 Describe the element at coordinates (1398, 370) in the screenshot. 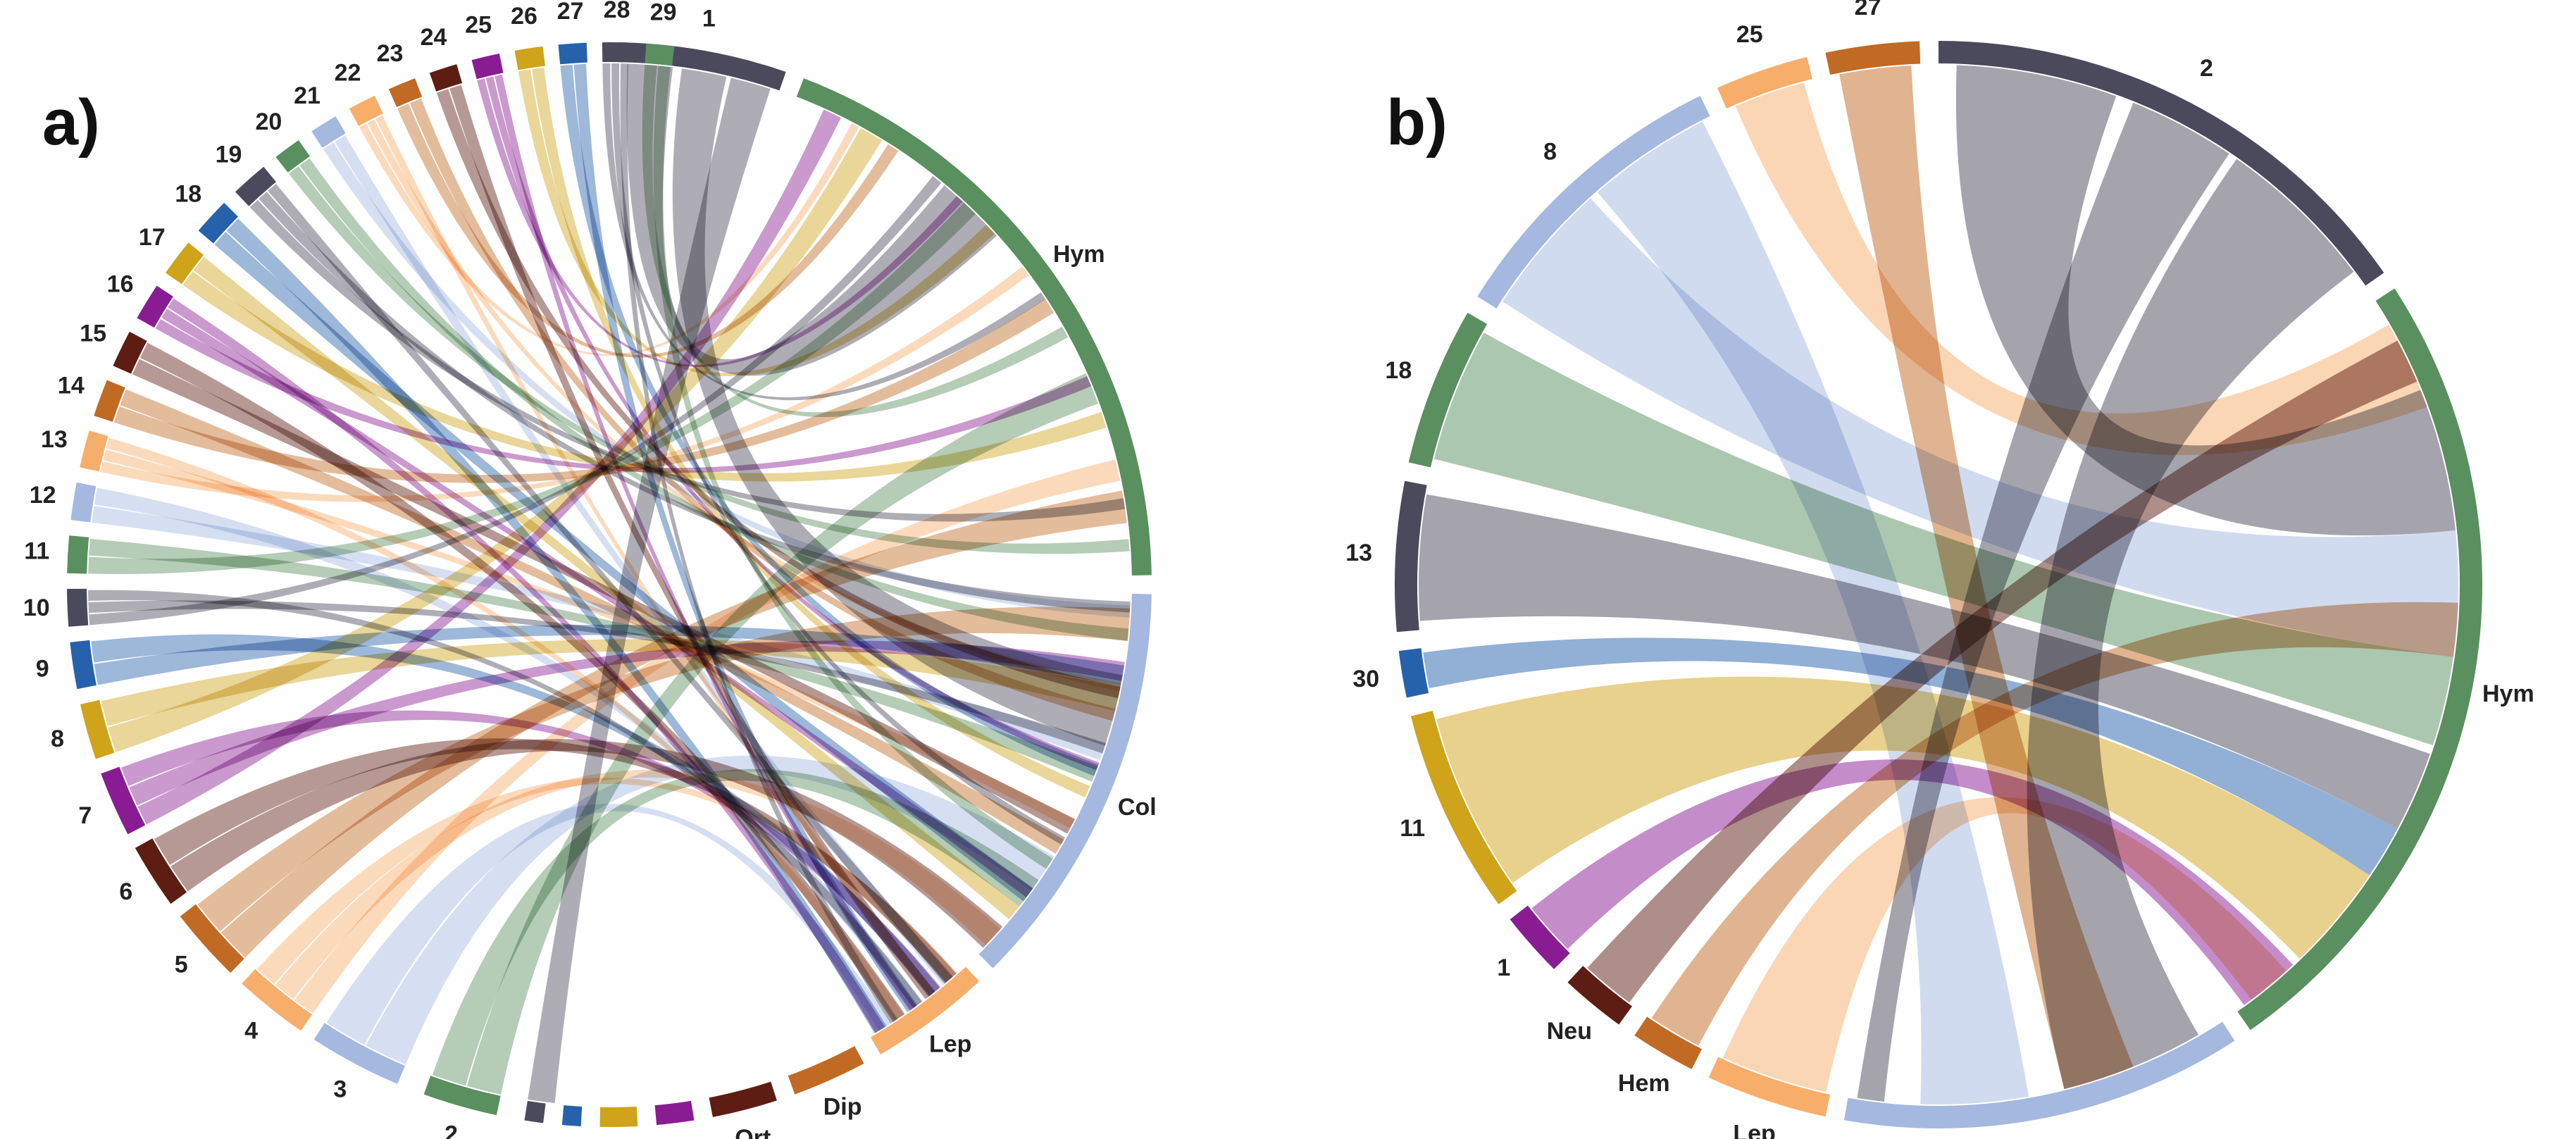

I see `panel-b-segment-label-10: 18` at that location.